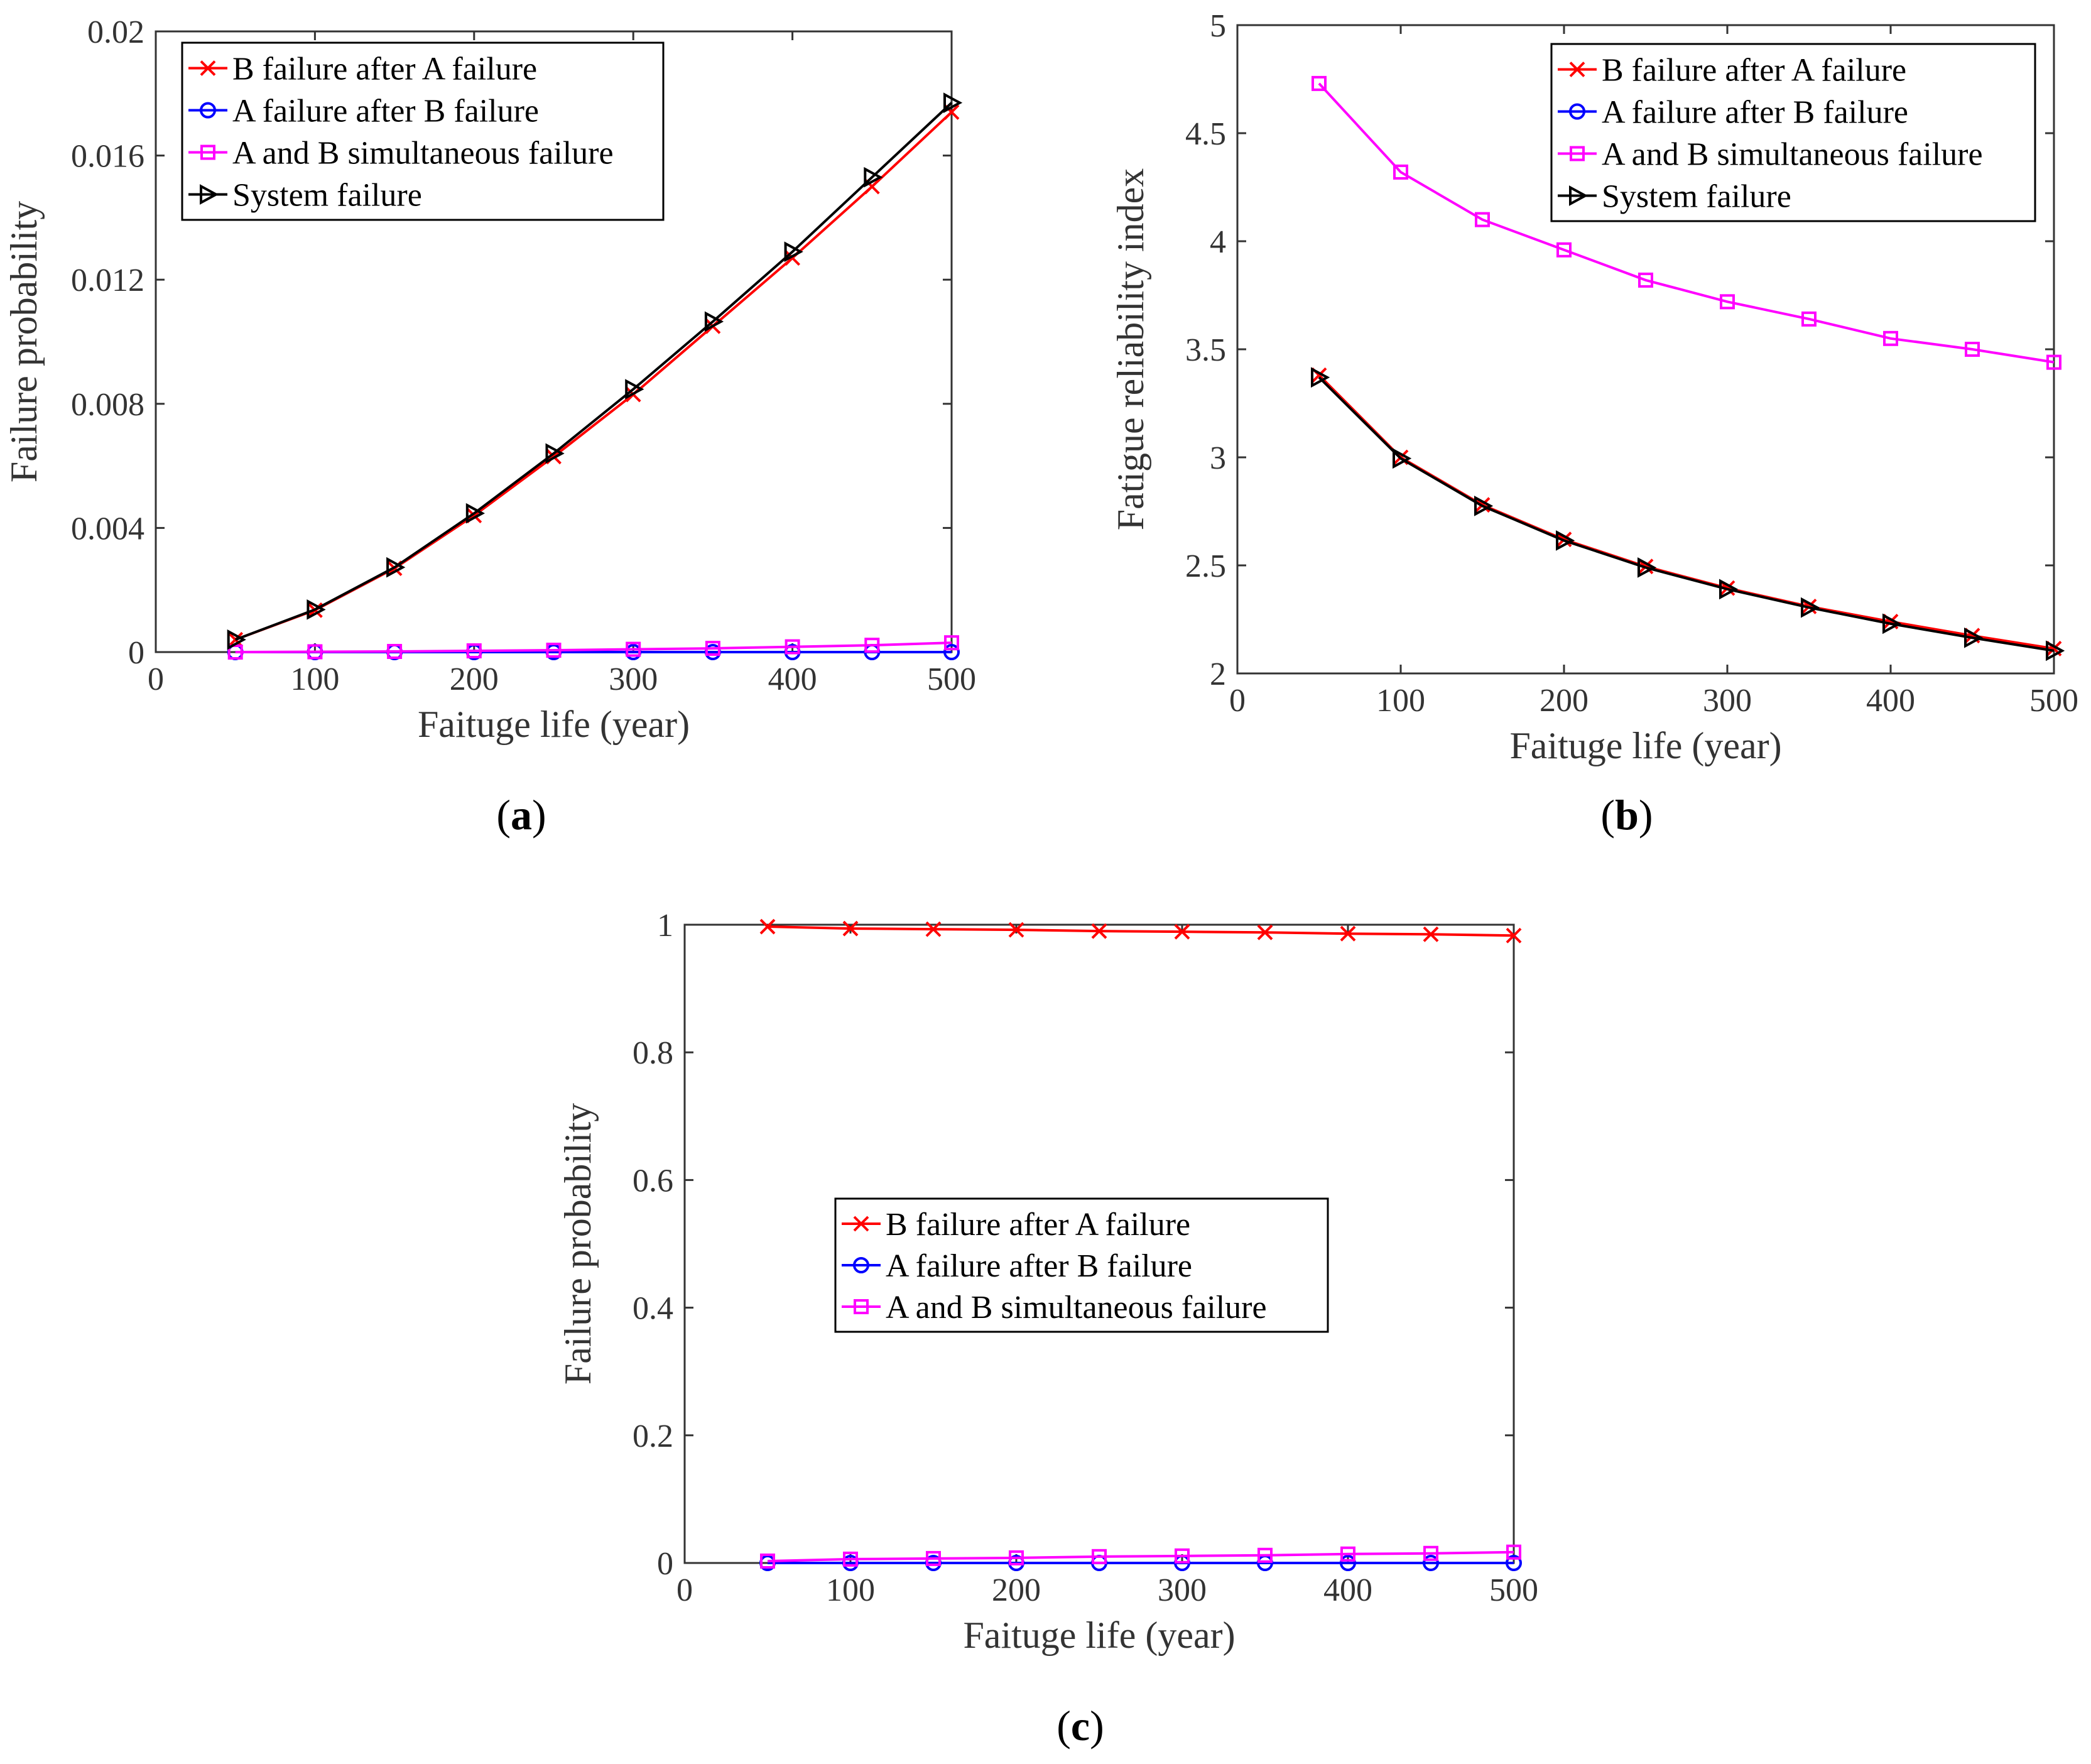 This screenshot has width=2091, height=1764. What do you see at coordinates (108, 405) in the screenshot?
I see `y-tick-label: 0.008` at bounding box center [108, 405].